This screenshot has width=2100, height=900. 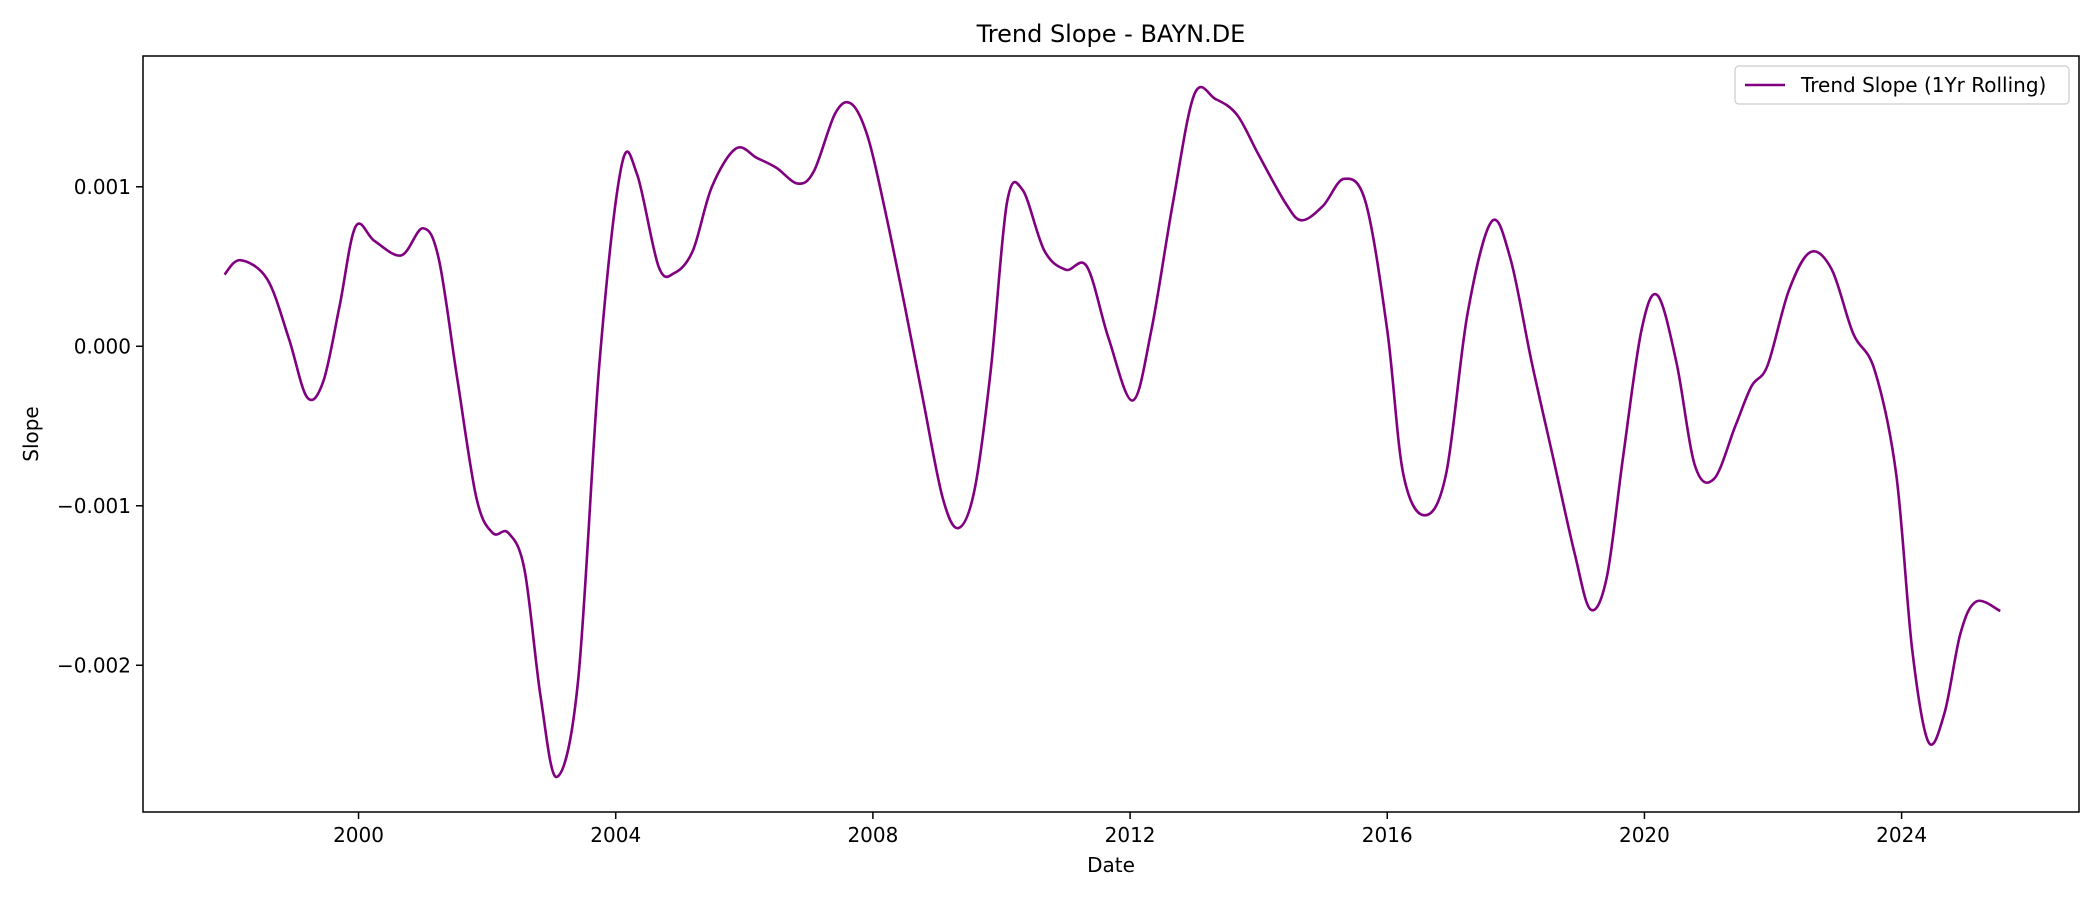 What do you see at coordinates (1111, 34) in the screenshot?
I see `chart-title: Trend Slope - BAYN.DE` at bounding box center [1111, 34].